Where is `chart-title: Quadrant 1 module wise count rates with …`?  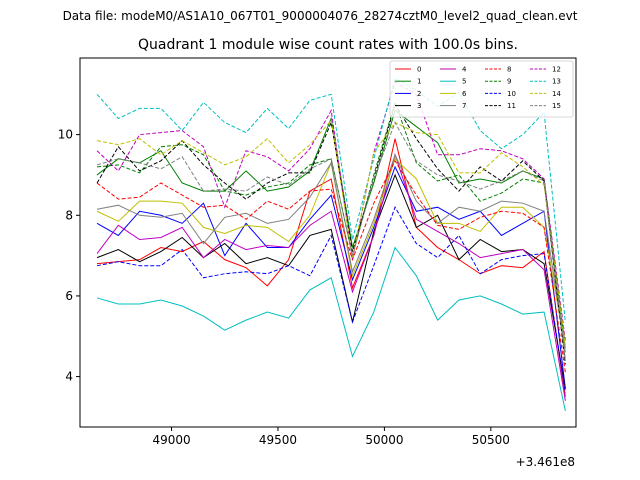 chart-title: Quadrant 1 module wise count rates with … is located at coordinates (328, 45).